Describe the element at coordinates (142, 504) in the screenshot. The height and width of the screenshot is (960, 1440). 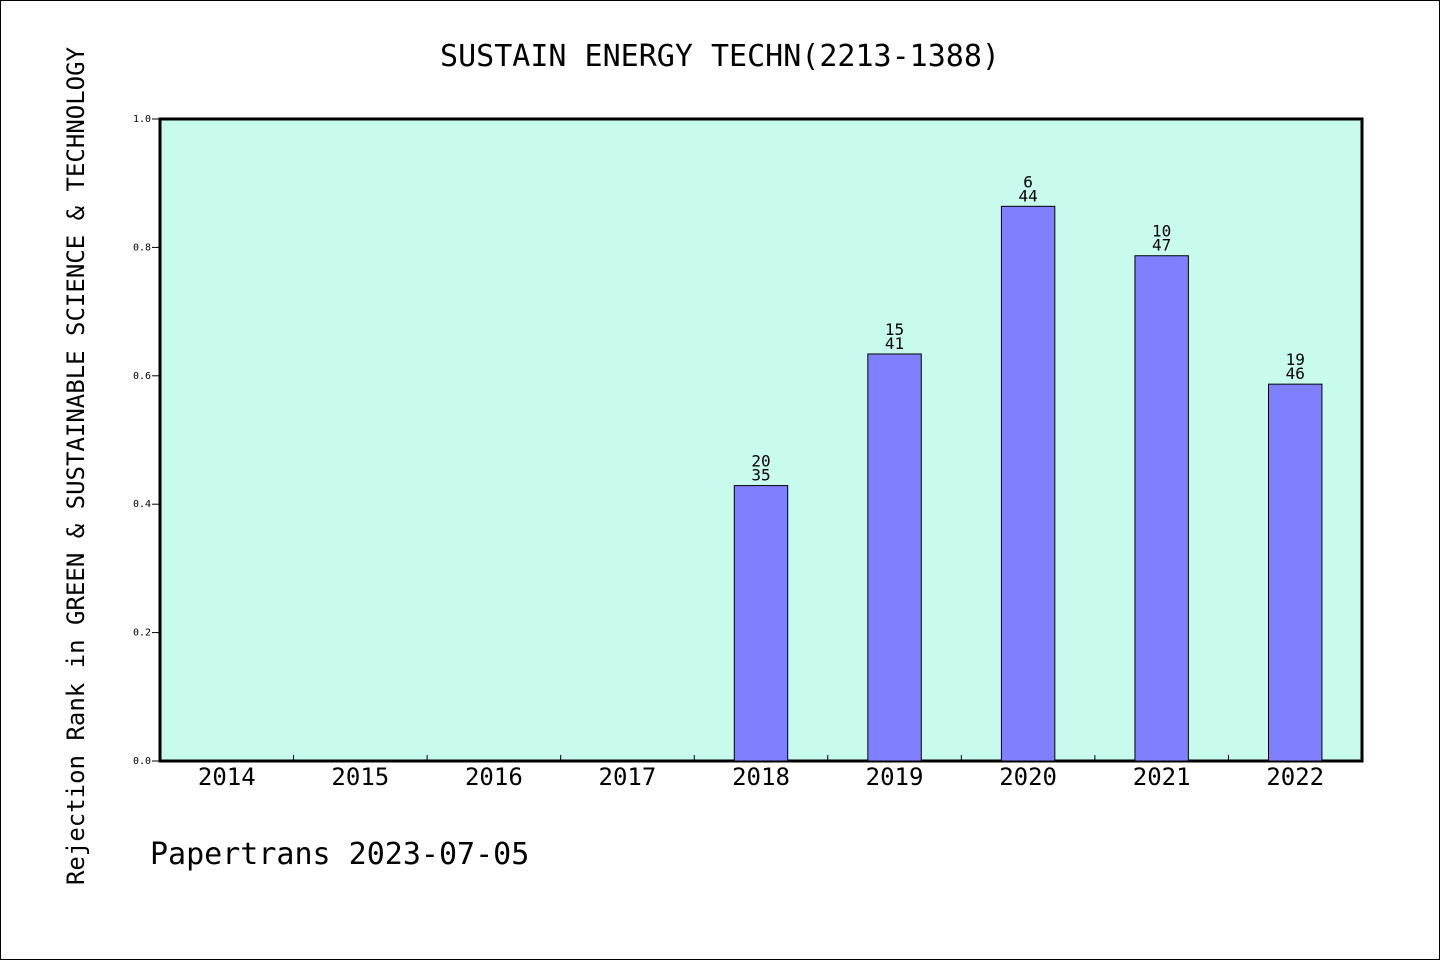
I see `y-tick-label: 0.4` at that location.